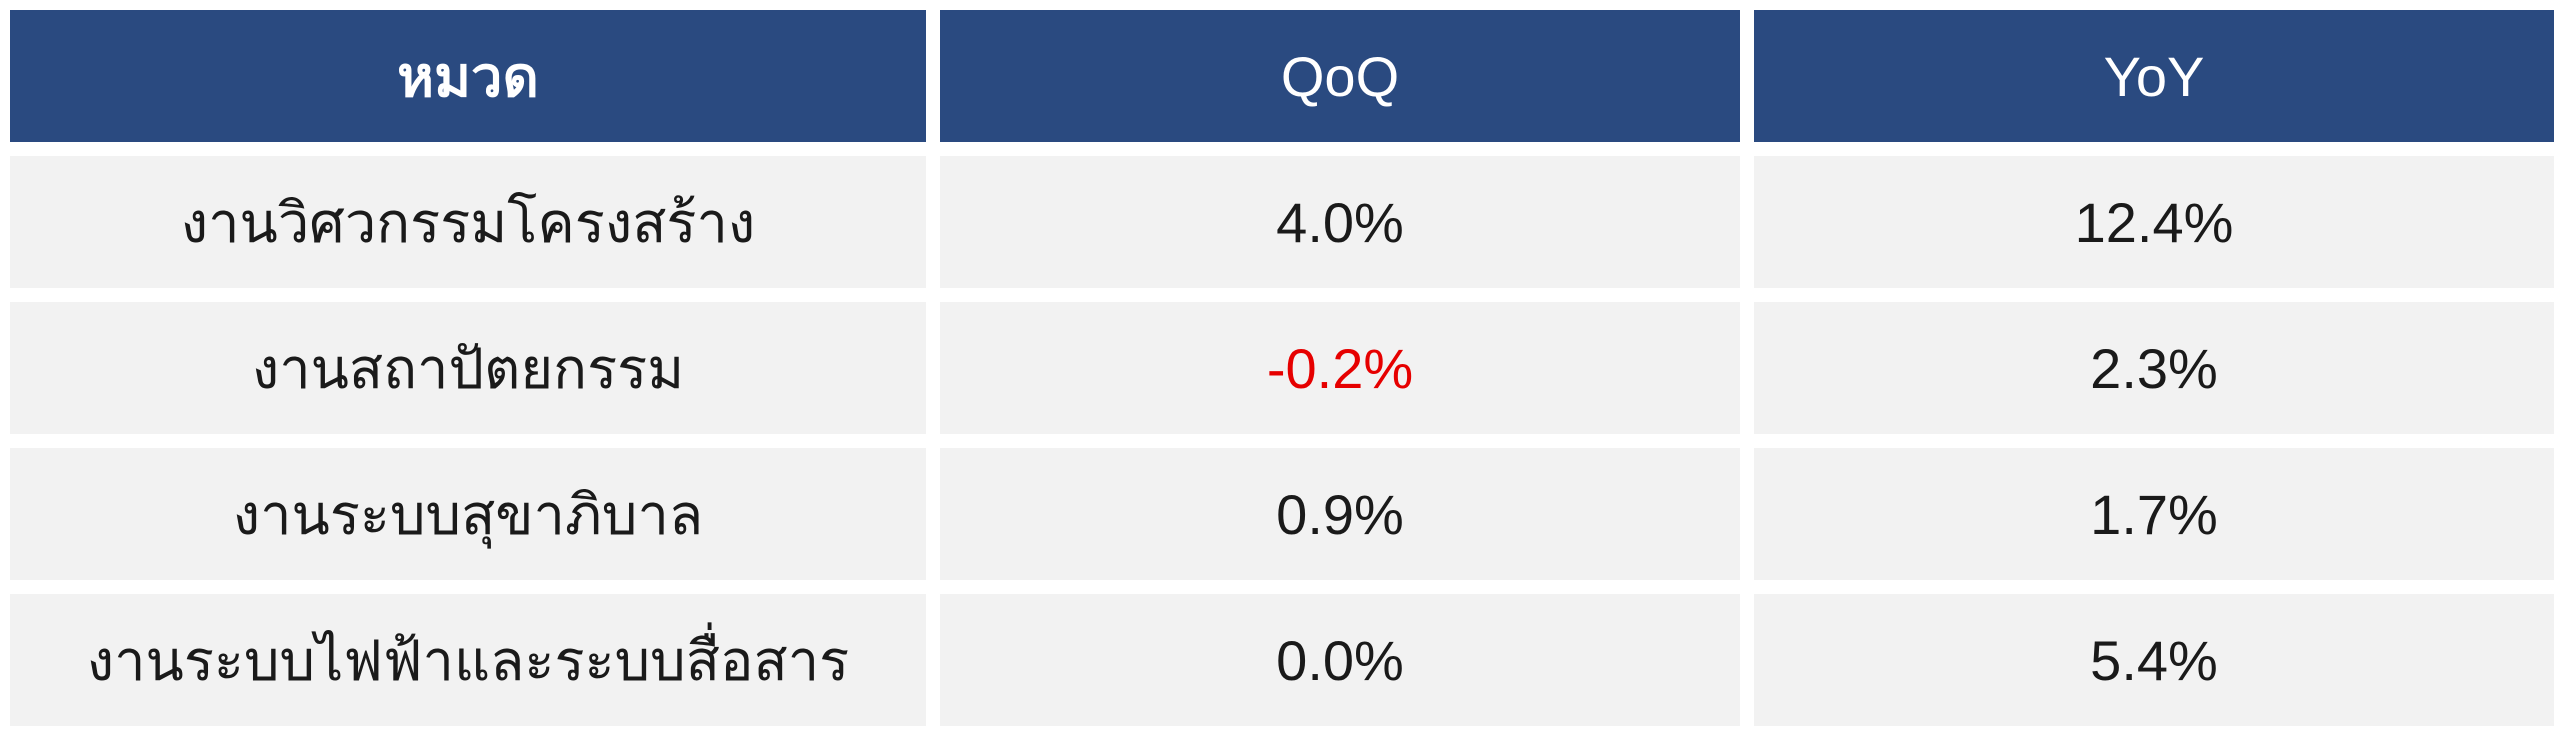 This screenshot has height=739, width=2560. Describe the element at coordinates (2154, 222) in the screenshot. I see `row-1-yoy: 12.4%` at that location.